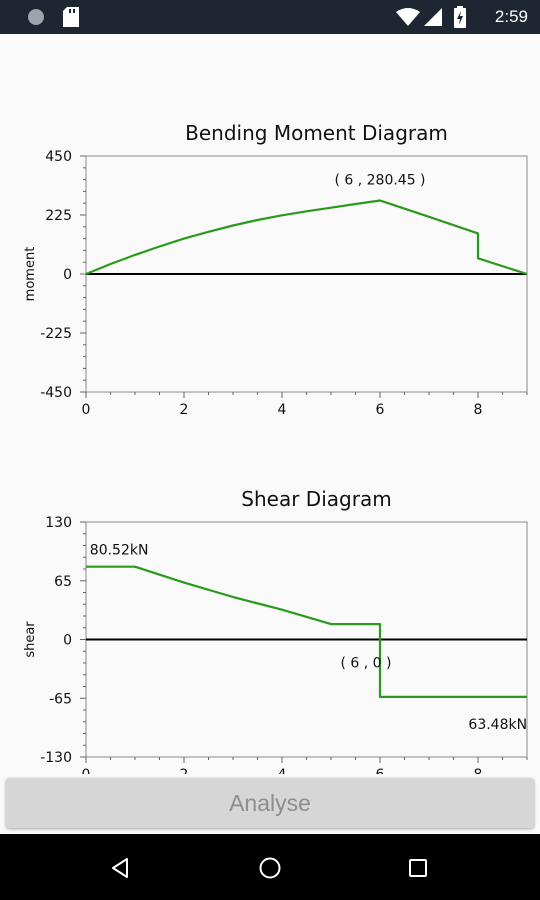  What do you see at coordinates (316, 133) in the screenshot?
I see `chart-title: Bending Moment Diagram` at bounding box center [316, 133].